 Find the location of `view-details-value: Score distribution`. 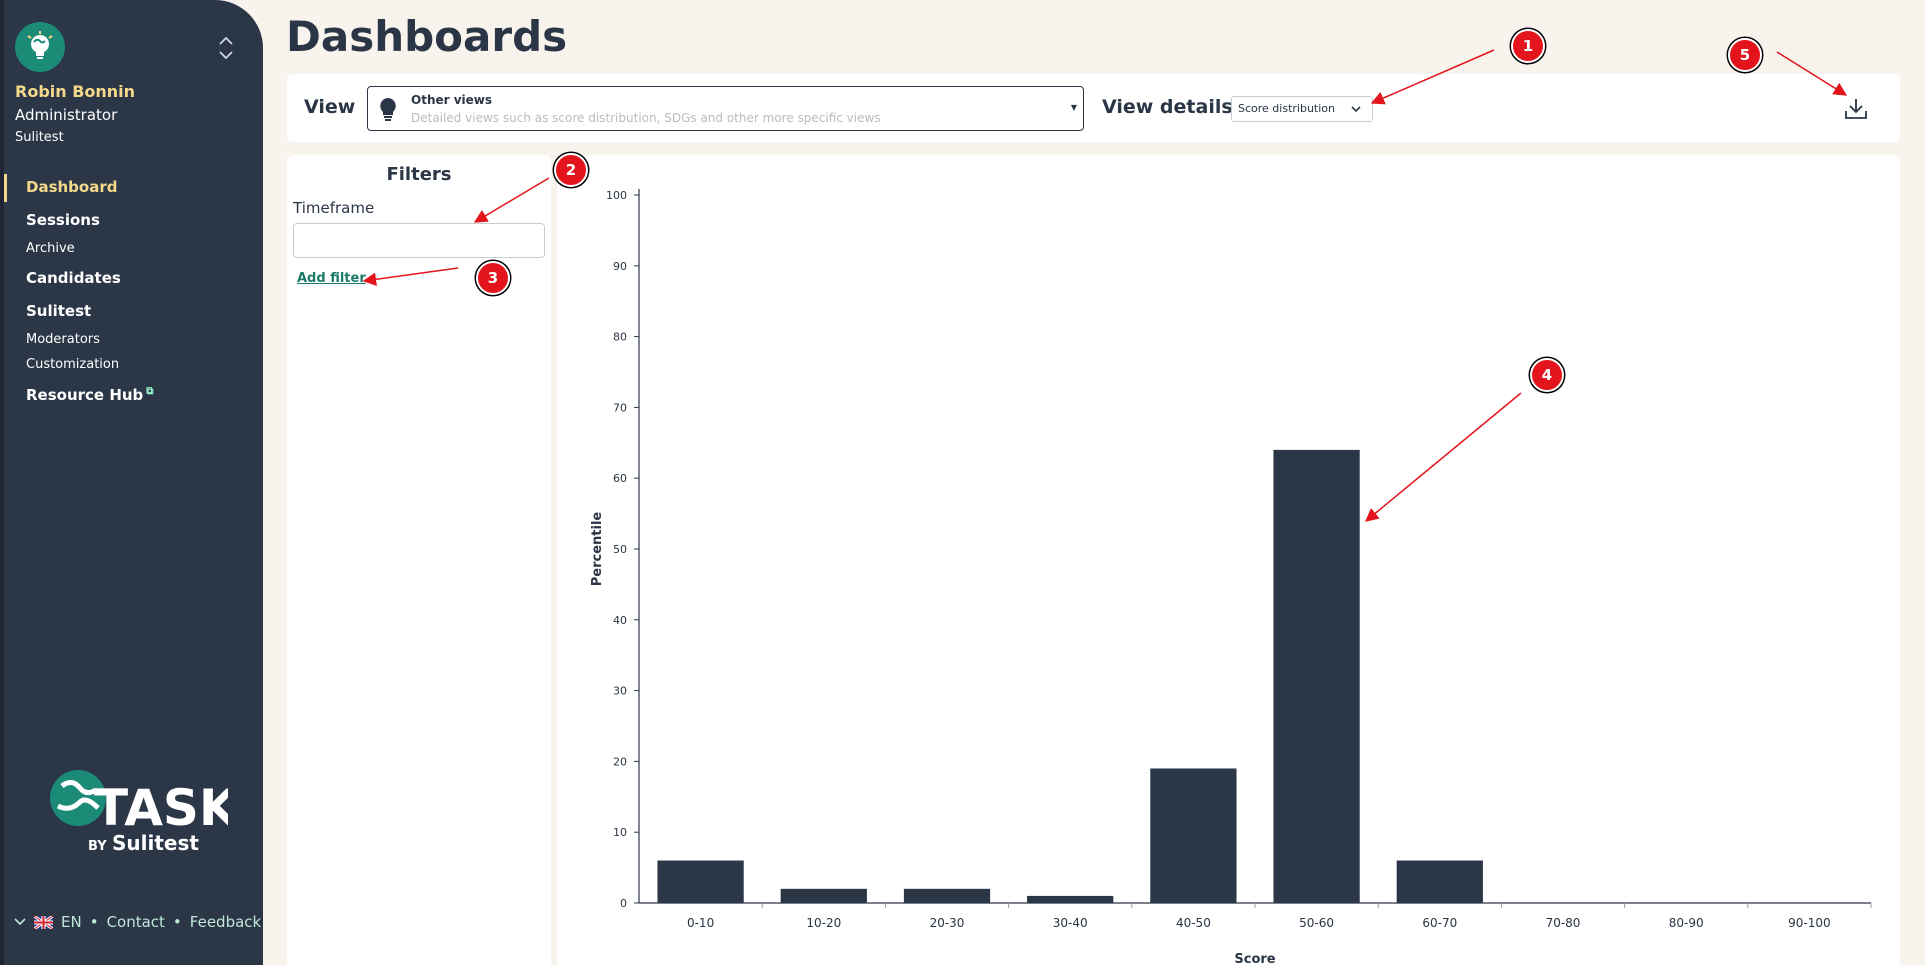

view-details-value: Score distribution is located at coordinates (1286, 108).